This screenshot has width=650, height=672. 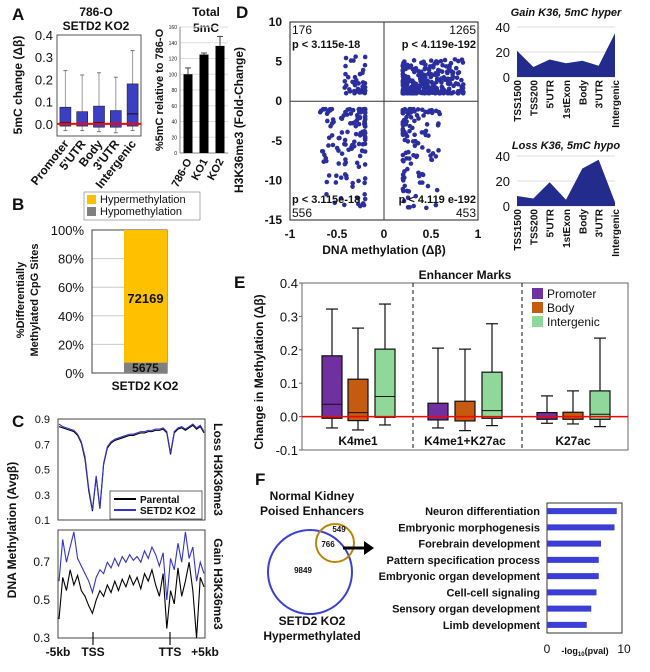 What do you see at coordinates (439, 45) in the screenshot?
I see `quadrant-pvalue: p < 4.119e-192` at bounding box center [439, 45].